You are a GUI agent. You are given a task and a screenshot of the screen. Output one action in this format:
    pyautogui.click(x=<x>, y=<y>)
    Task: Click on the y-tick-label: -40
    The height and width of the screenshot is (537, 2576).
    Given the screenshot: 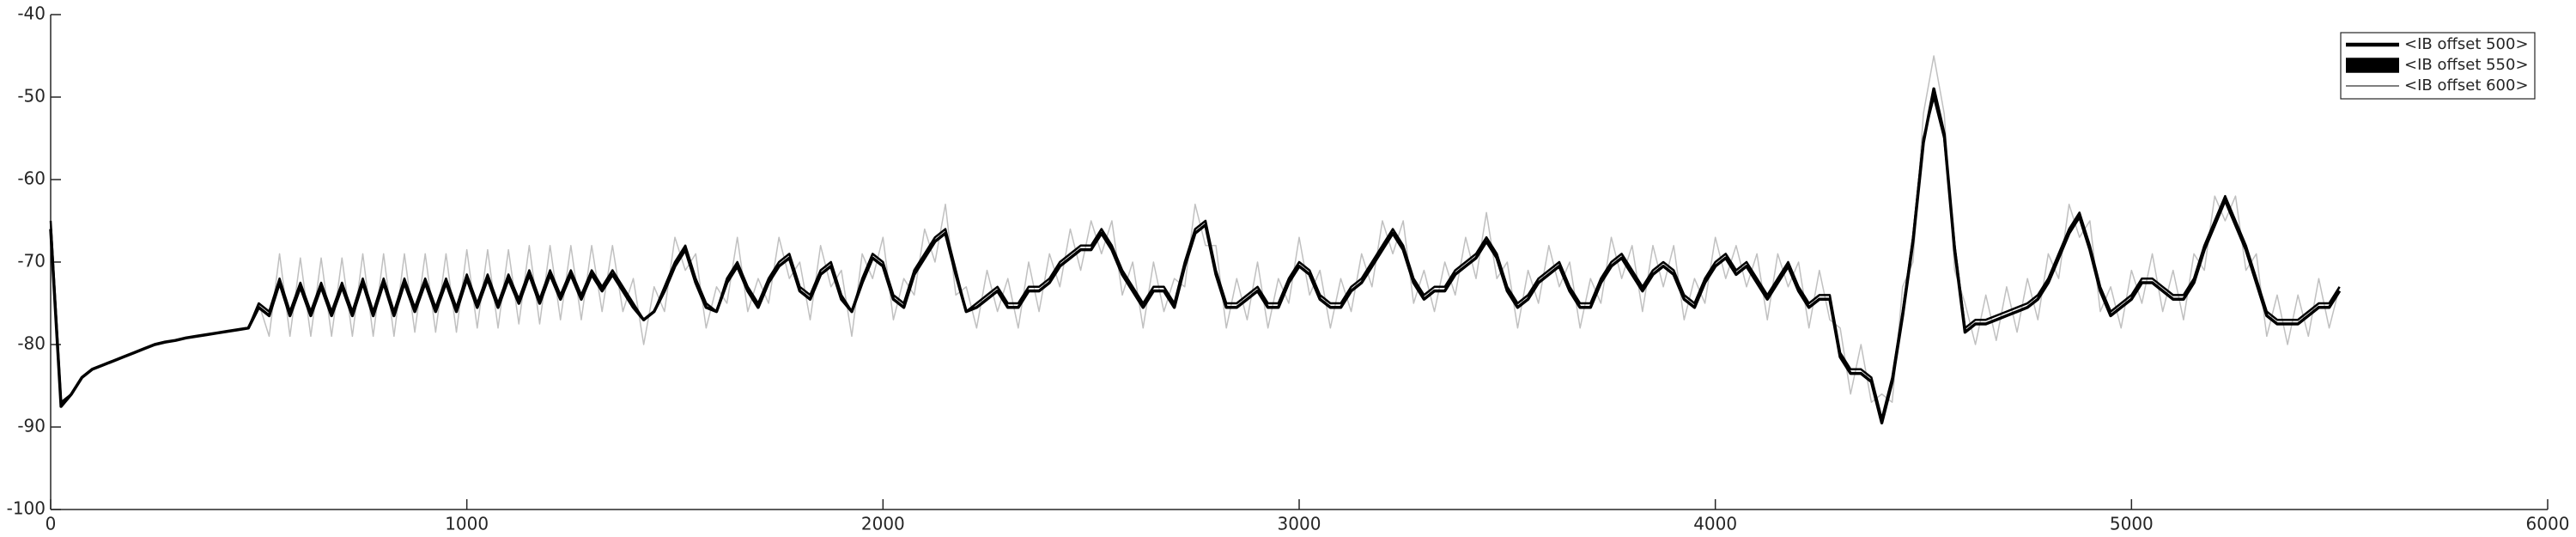 What is the action you would take?
    pyautogui.click(x=32, y=13)
    